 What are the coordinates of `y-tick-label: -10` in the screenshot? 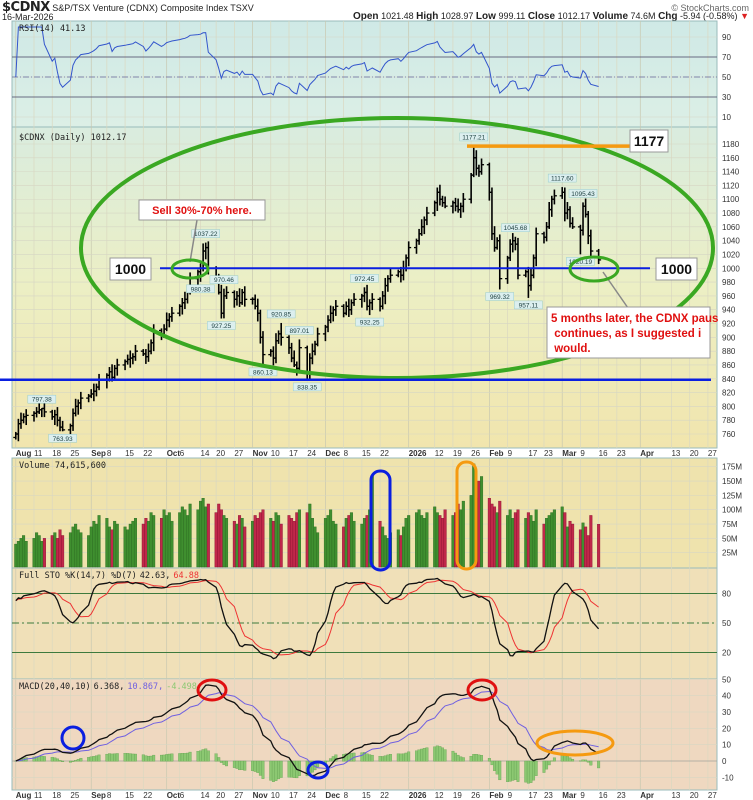 It's located at (728, 777).